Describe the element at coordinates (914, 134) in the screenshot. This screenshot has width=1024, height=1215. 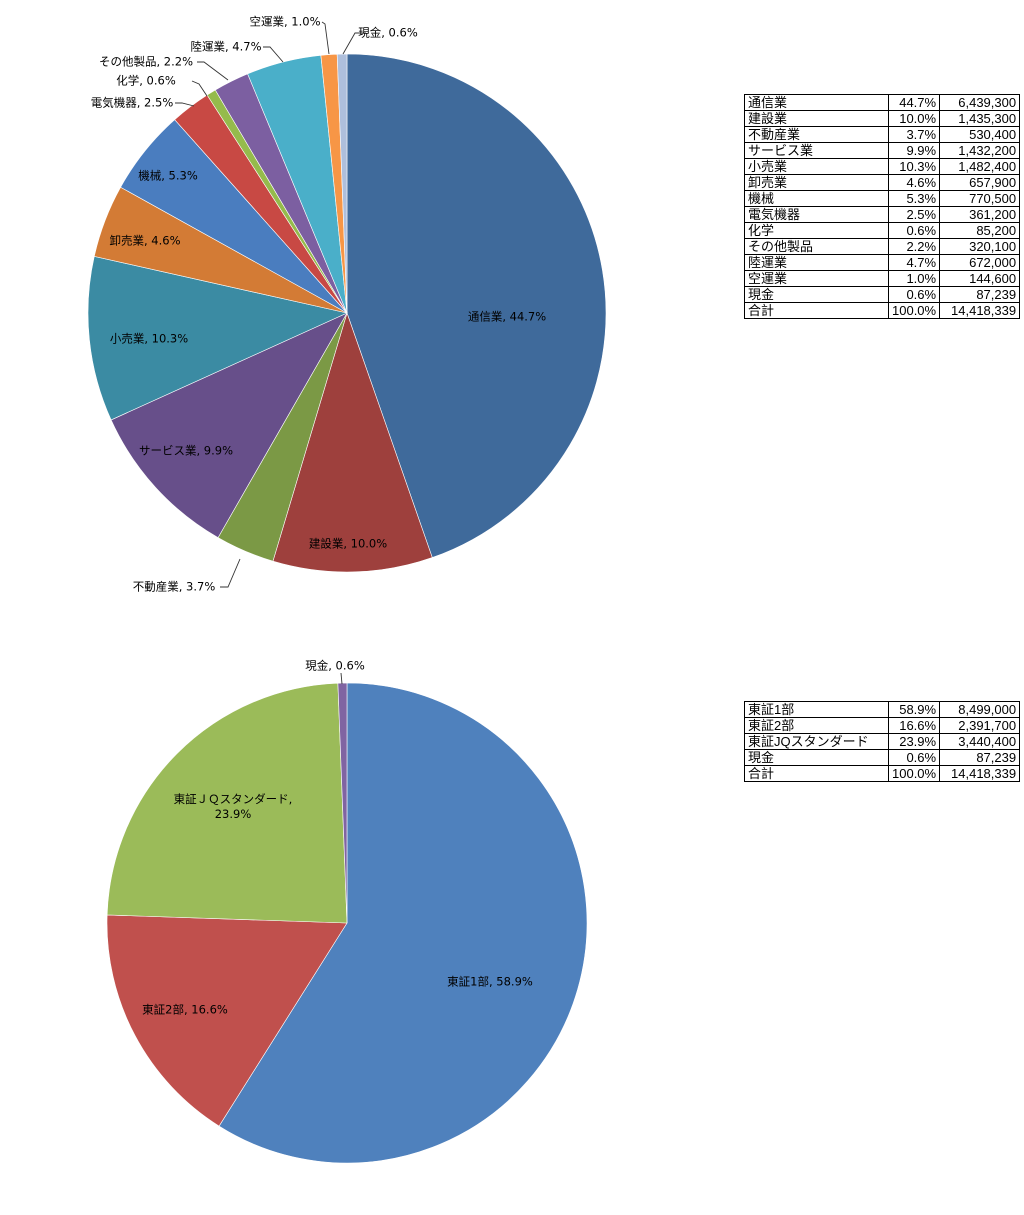
I see `row-percent-cell: 3.7%` at that location.